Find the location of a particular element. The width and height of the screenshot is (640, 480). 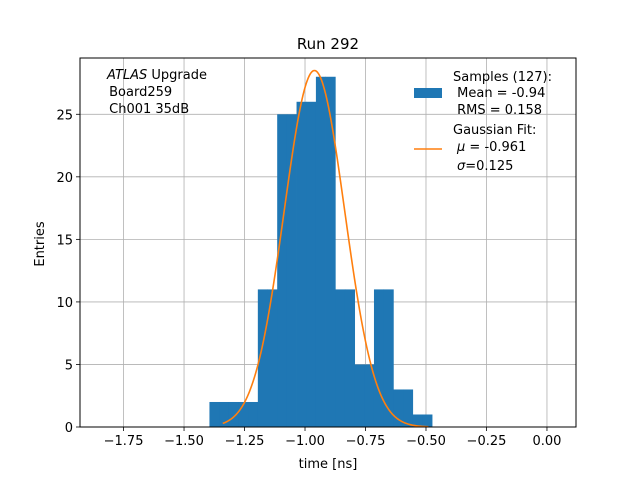

y-tick-label: 10 is located at coordinates (64, 303).